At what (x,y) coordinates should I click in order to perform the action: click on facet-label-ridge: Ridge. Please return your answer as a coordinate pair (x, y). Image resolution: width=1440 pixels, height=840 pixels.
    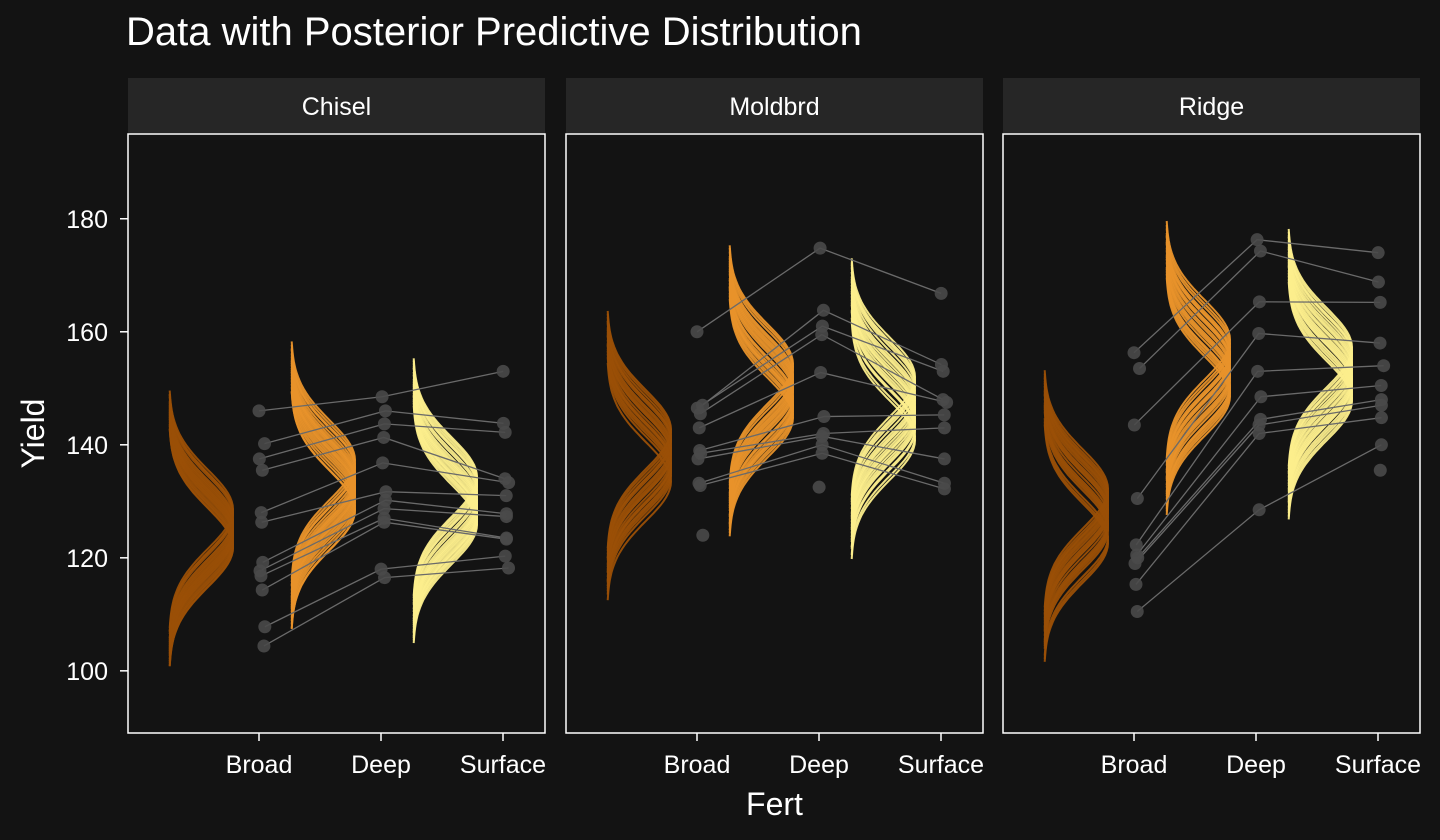
    Looking at the image, I should click on (1211, 107).